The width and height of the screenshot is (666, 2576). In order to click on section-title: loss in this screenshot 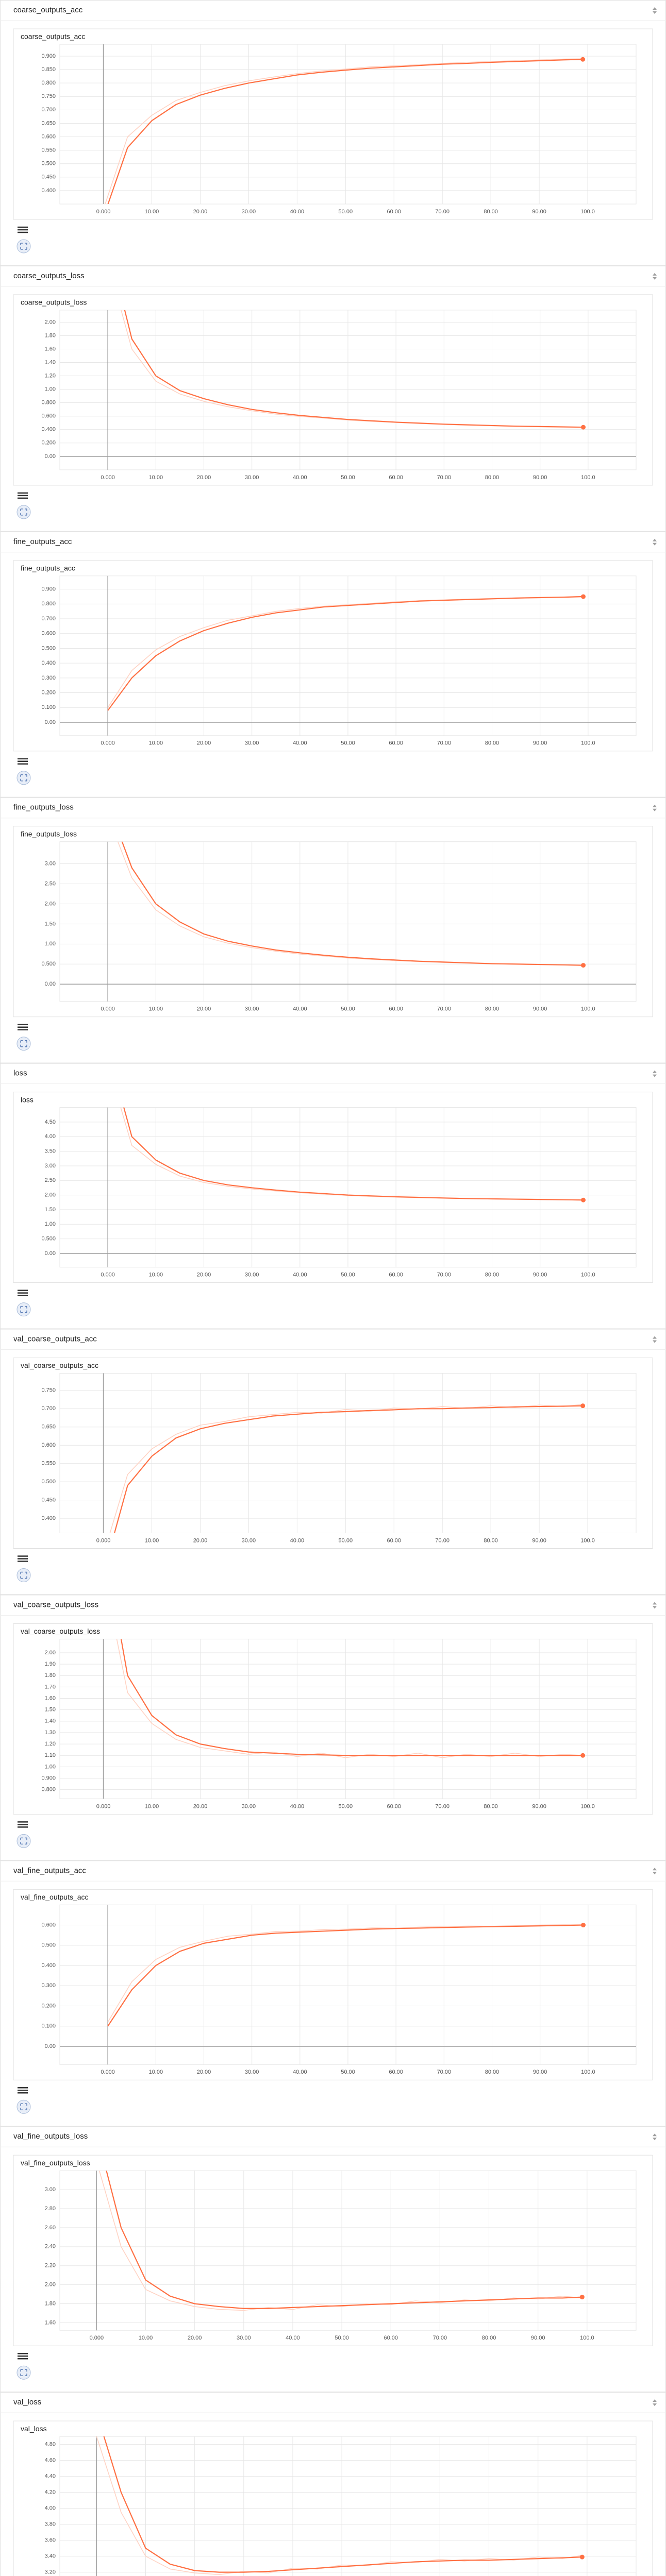, I will do `click(20, 1073)`.